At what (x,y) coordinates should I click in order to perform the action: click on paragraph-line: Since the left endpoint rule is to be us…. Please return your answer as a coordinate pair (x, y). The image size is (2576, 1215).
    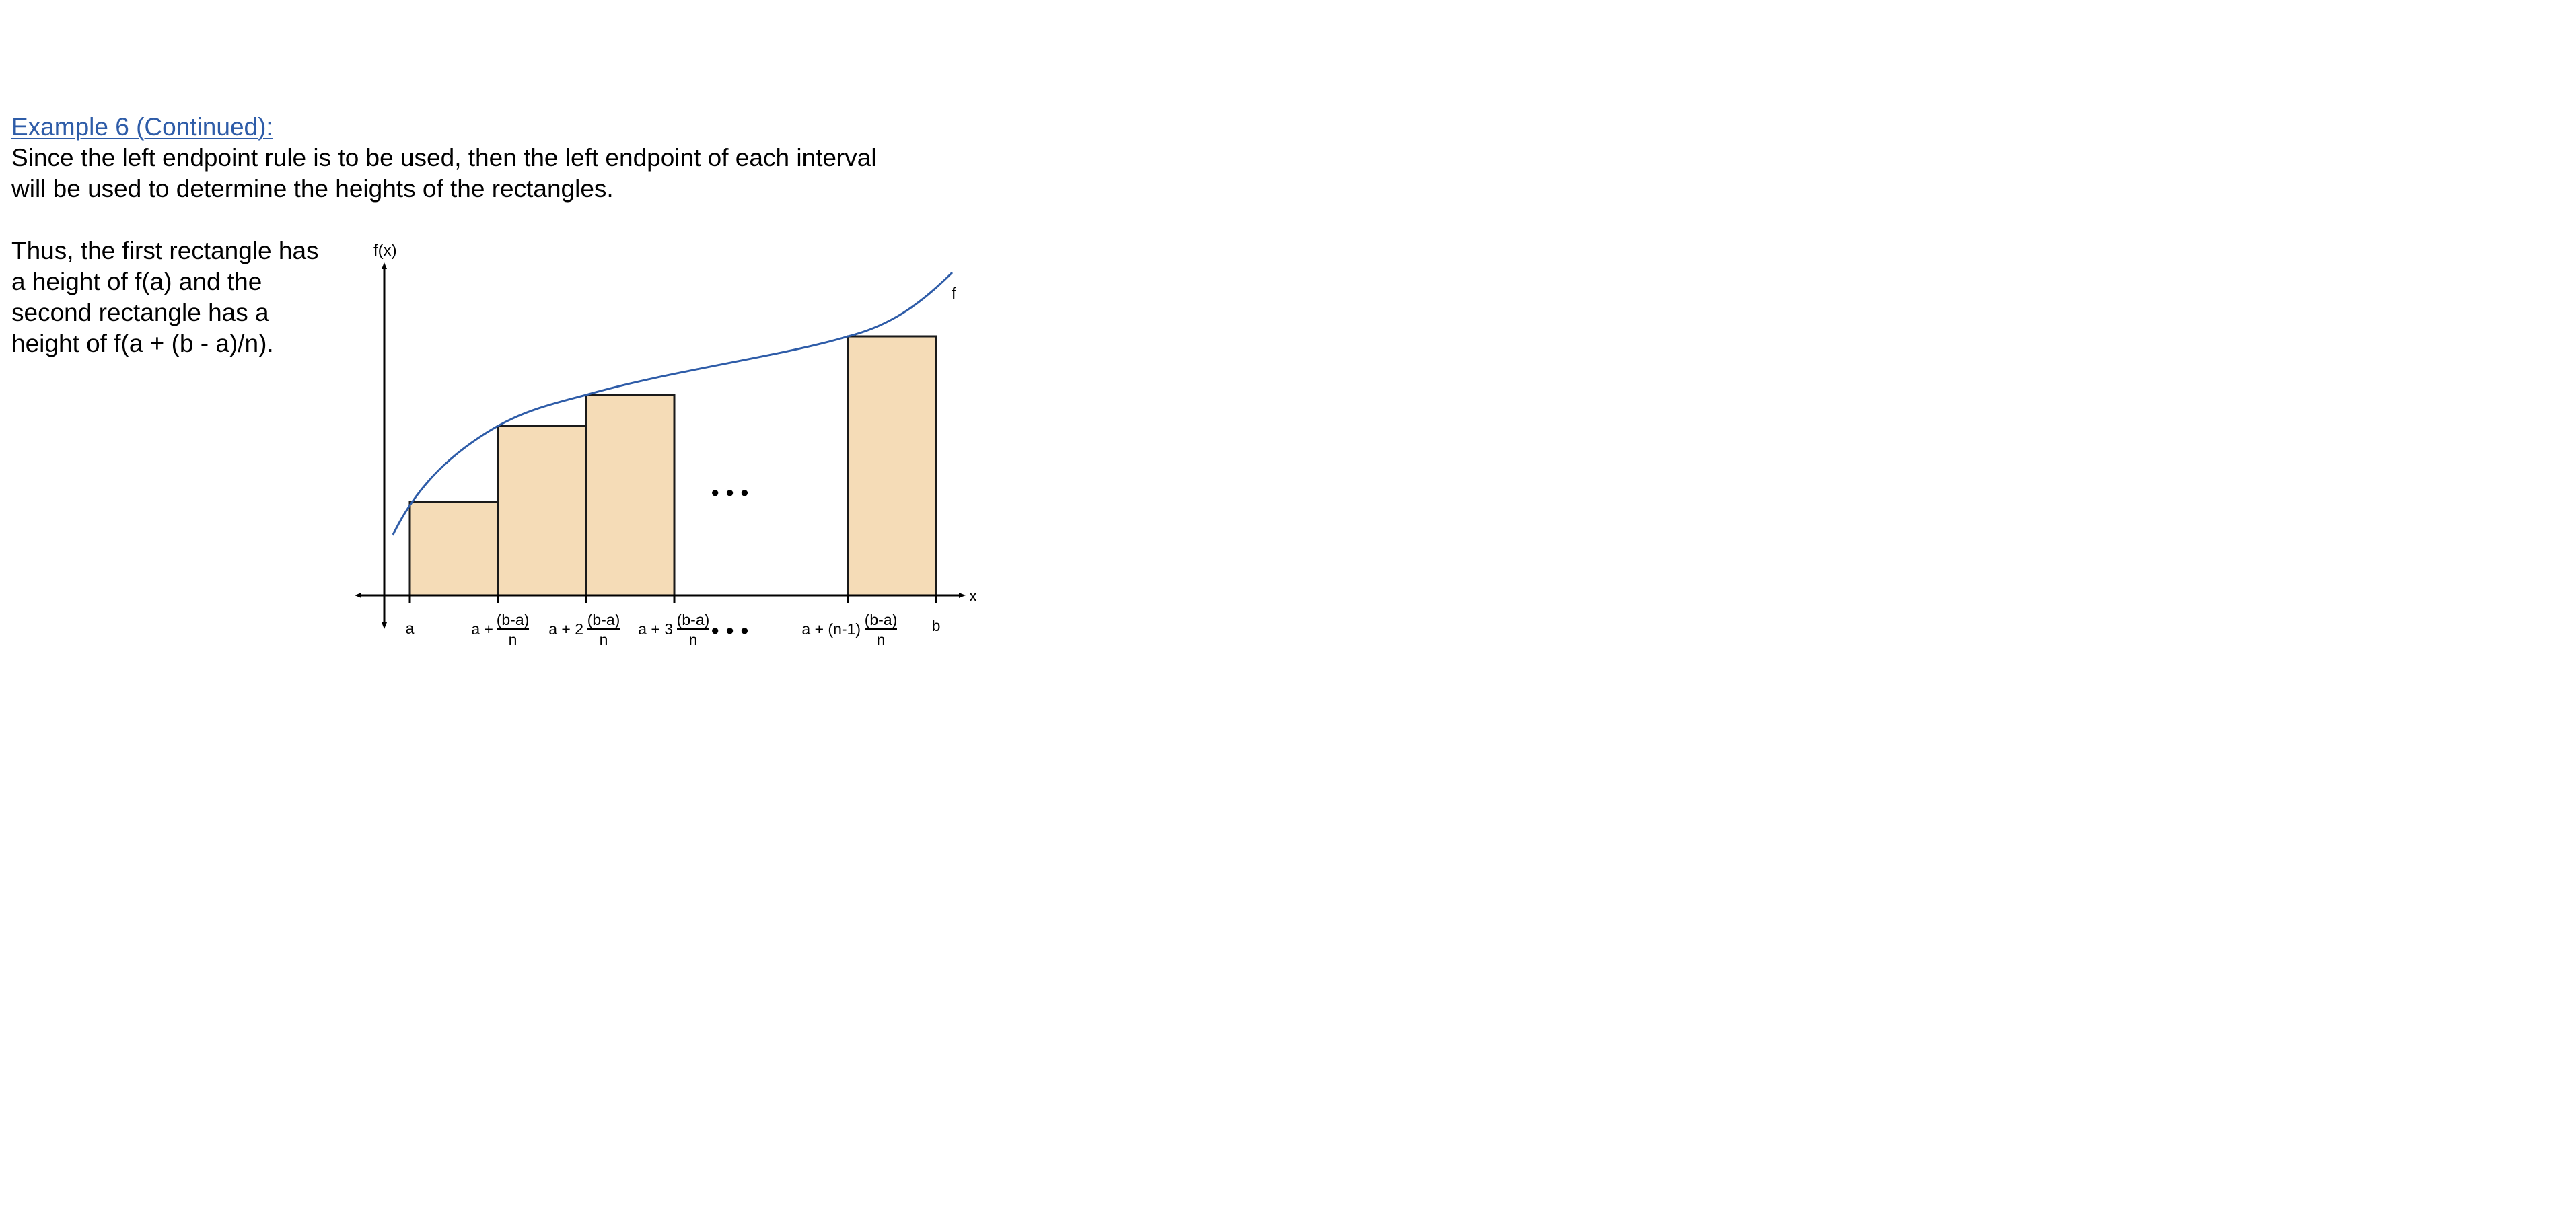
    Looking at the image, I should click on (444, 158).